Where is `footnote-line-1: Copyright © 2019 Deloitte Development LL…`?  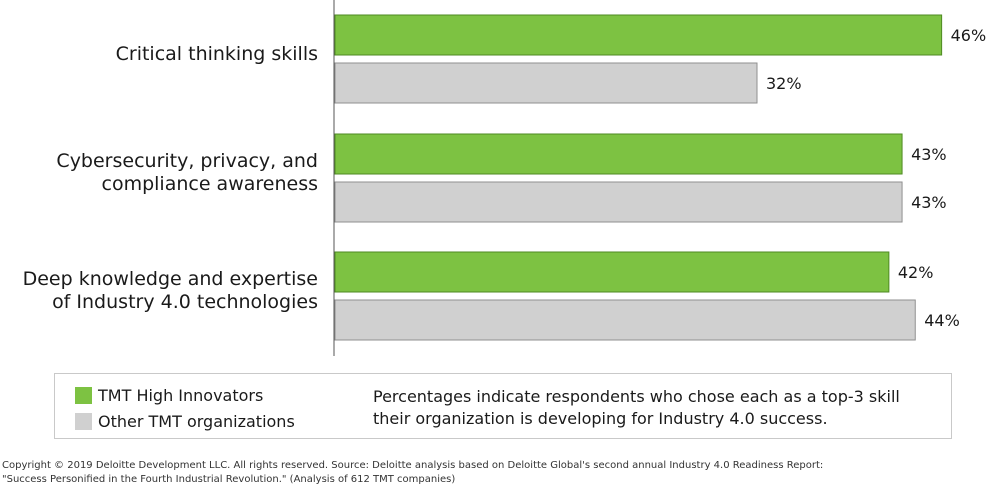 footnote-line-1: Copyright © 2019 Deloitte Development LL… is located at coordinates (413, 465).